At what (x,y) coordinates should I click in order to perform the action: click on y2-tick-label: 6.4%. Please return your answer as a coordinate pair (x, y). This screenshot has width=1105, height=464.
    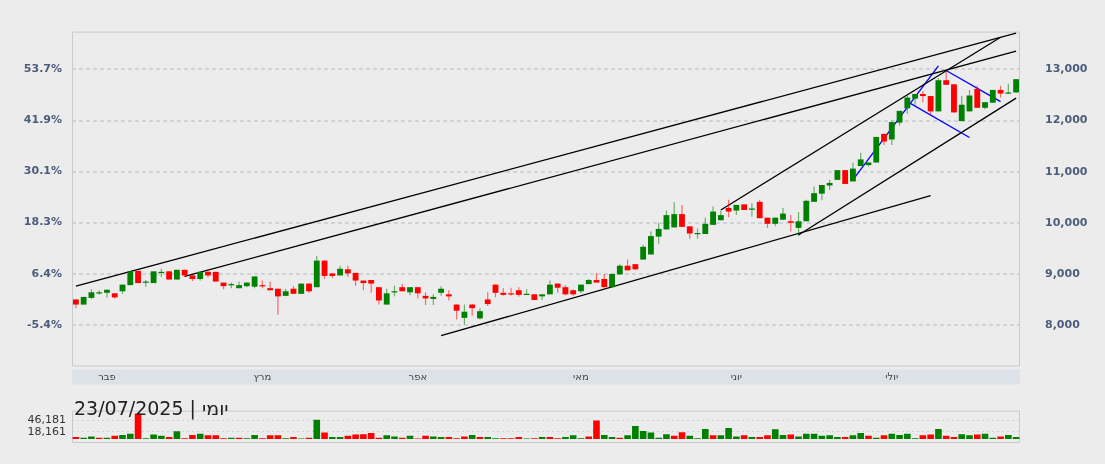
    Looking at the image, I should click on (46, 273).